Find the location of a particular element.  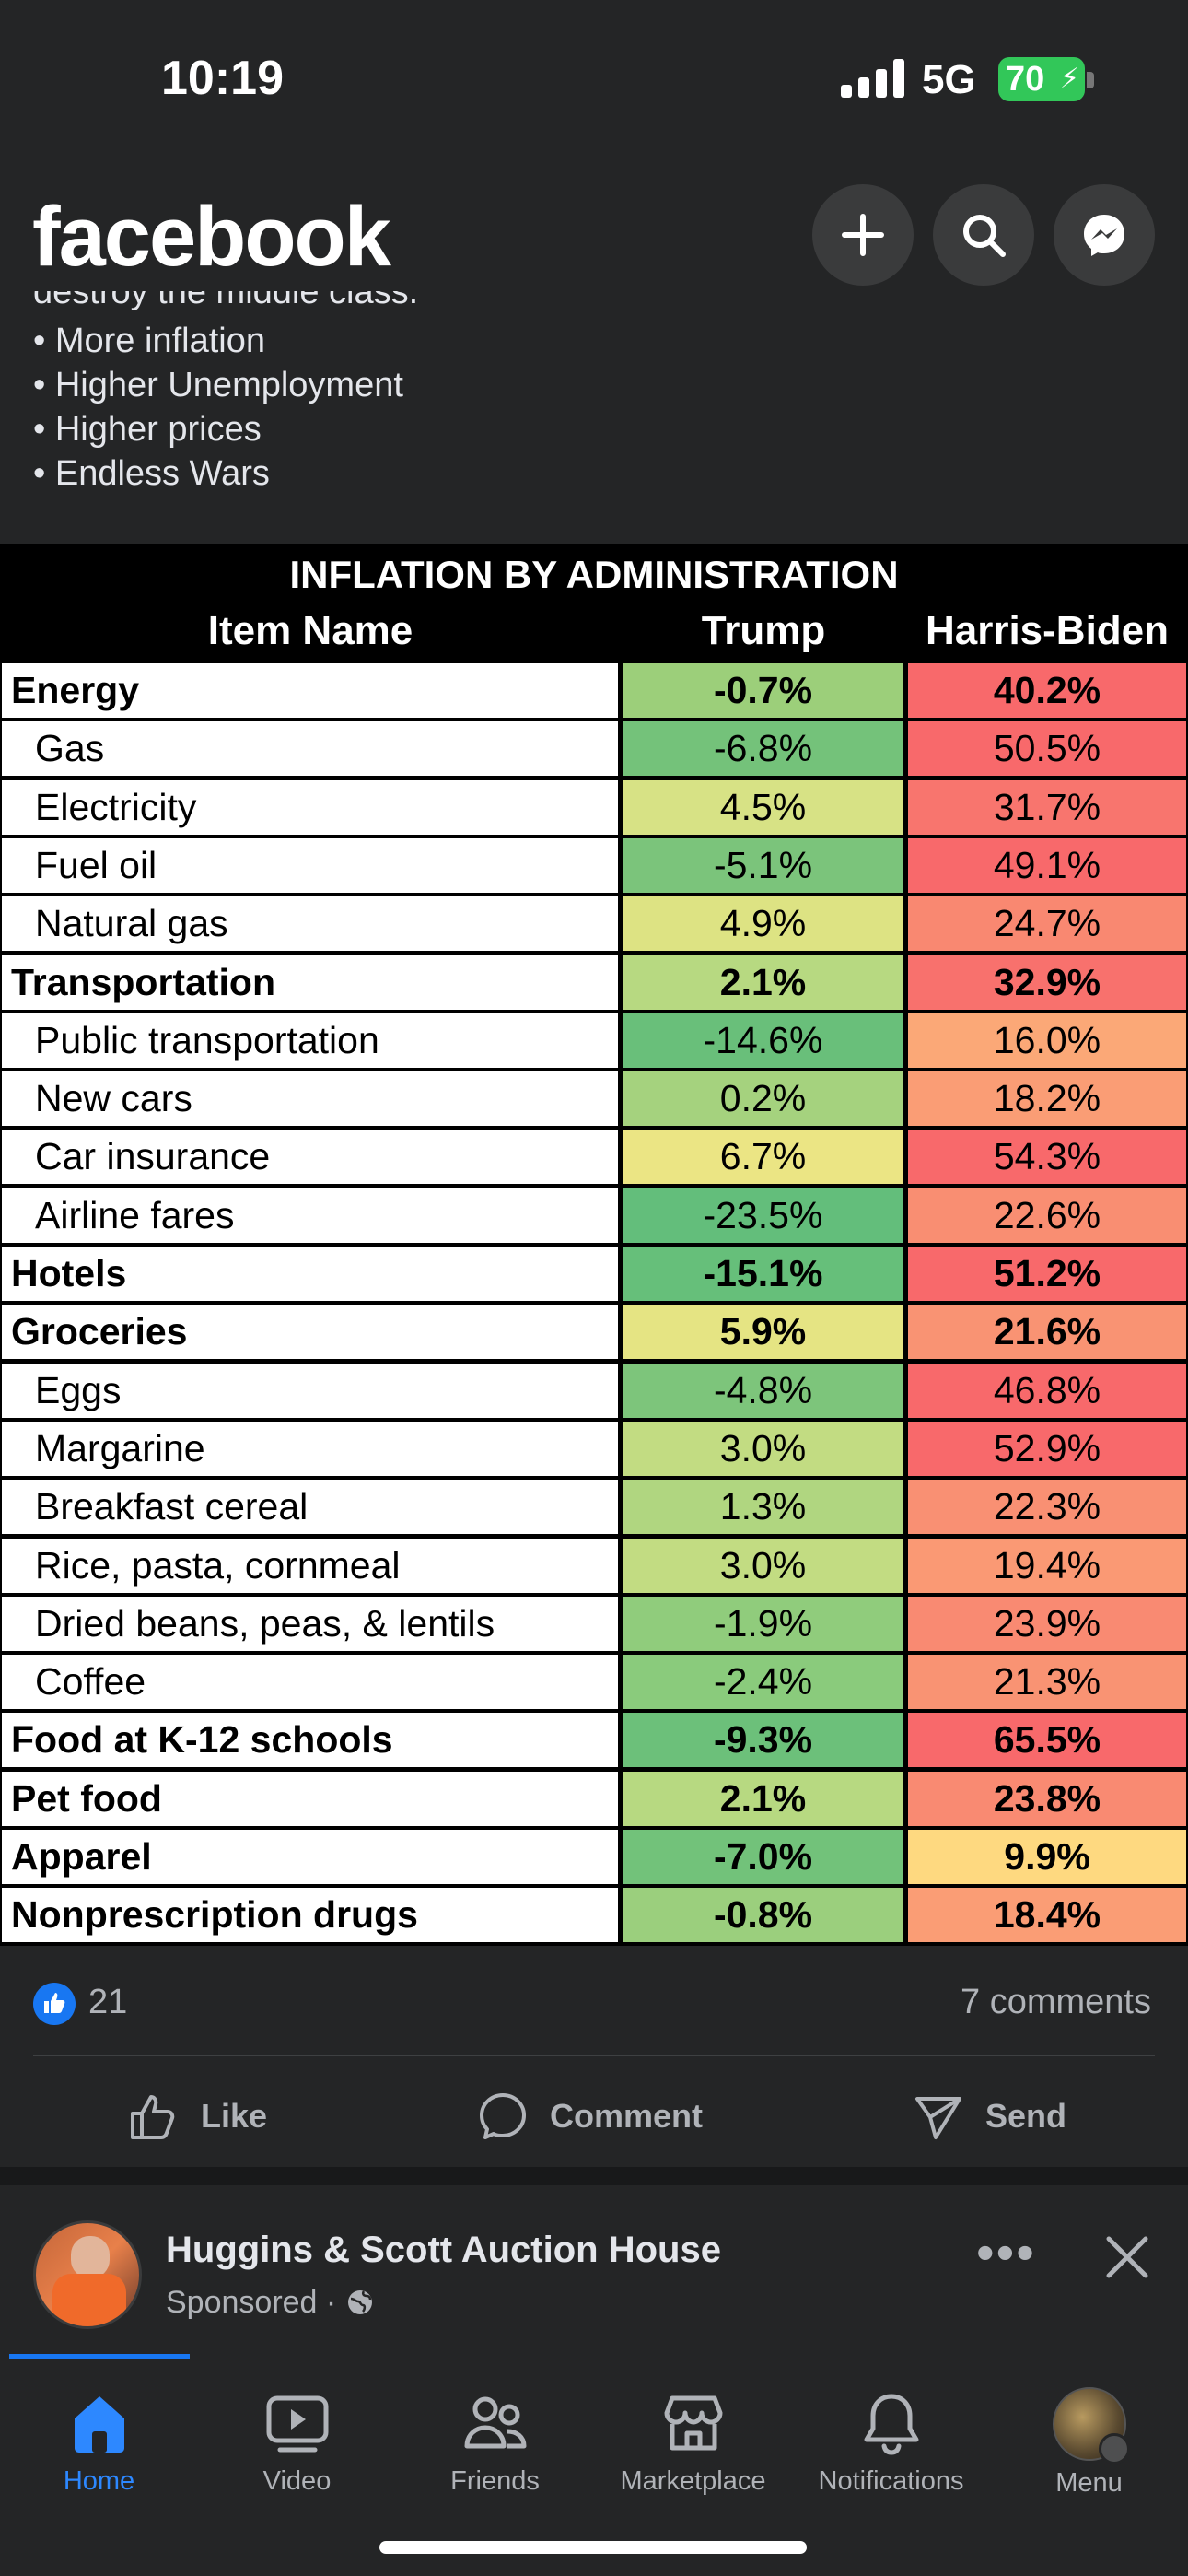

item-name-cell: Pet food is located at coordinates (310, 1798).